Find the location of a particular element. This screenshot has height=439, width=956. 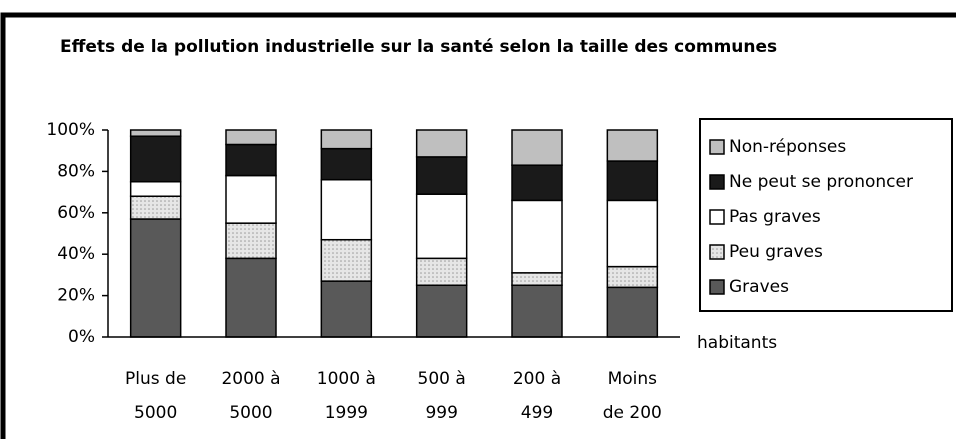

x-tick-label: Moins is located at coordinates (633, 379).